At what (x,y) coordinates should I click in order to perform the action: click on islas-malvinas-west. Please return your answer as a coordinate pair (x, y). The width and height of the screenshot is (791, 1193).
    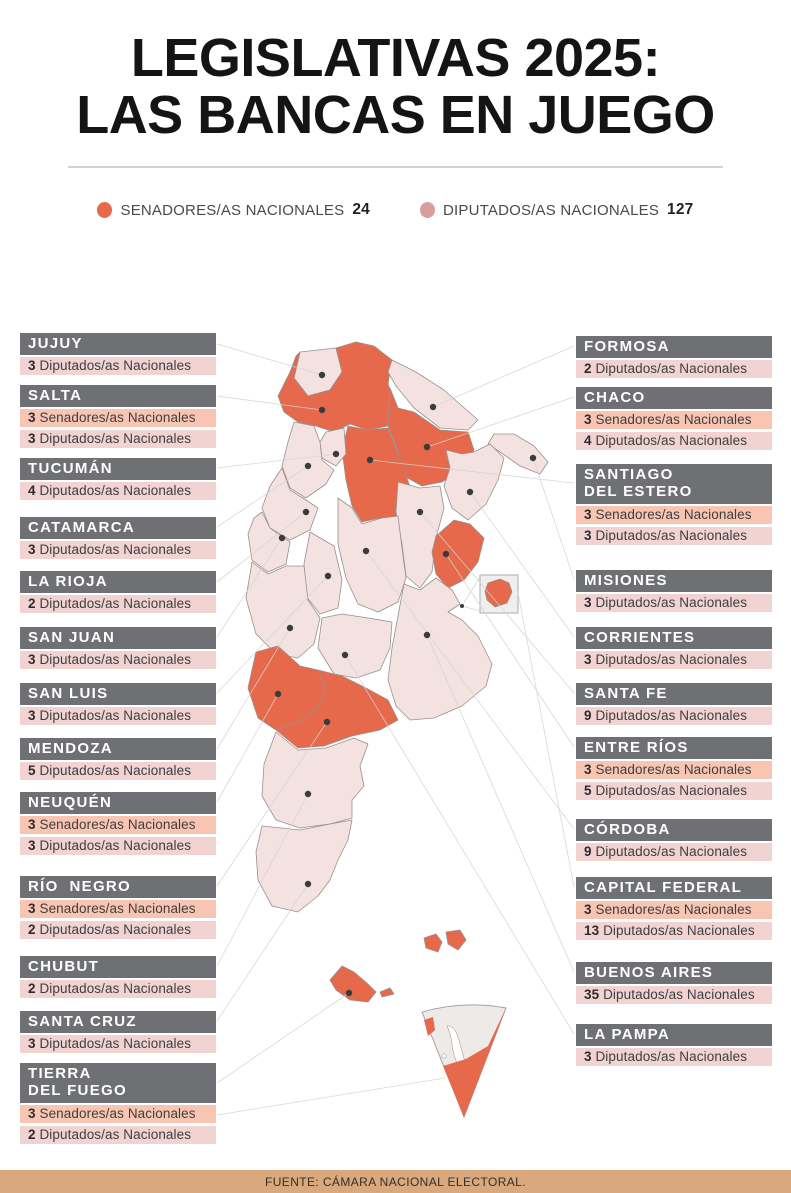
    Looking at the image, I should click on (433, 943).